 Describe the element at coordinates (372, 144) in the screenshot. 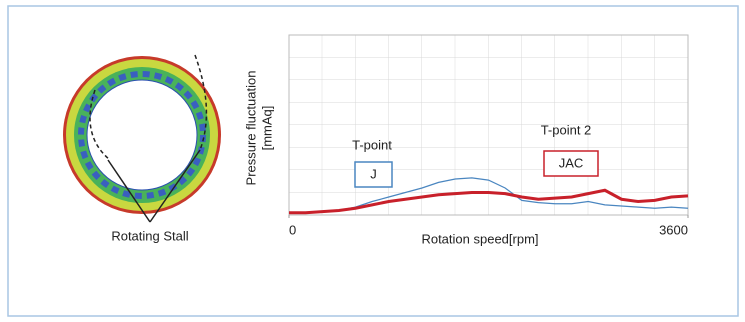

I see `annotation: T-point` at that location.